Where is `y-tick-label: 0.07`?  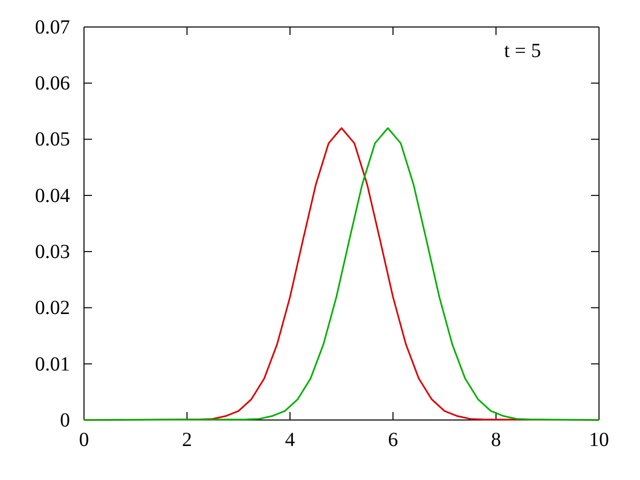 y-tick-label: 0.07 is located at coordinates (52, 27).